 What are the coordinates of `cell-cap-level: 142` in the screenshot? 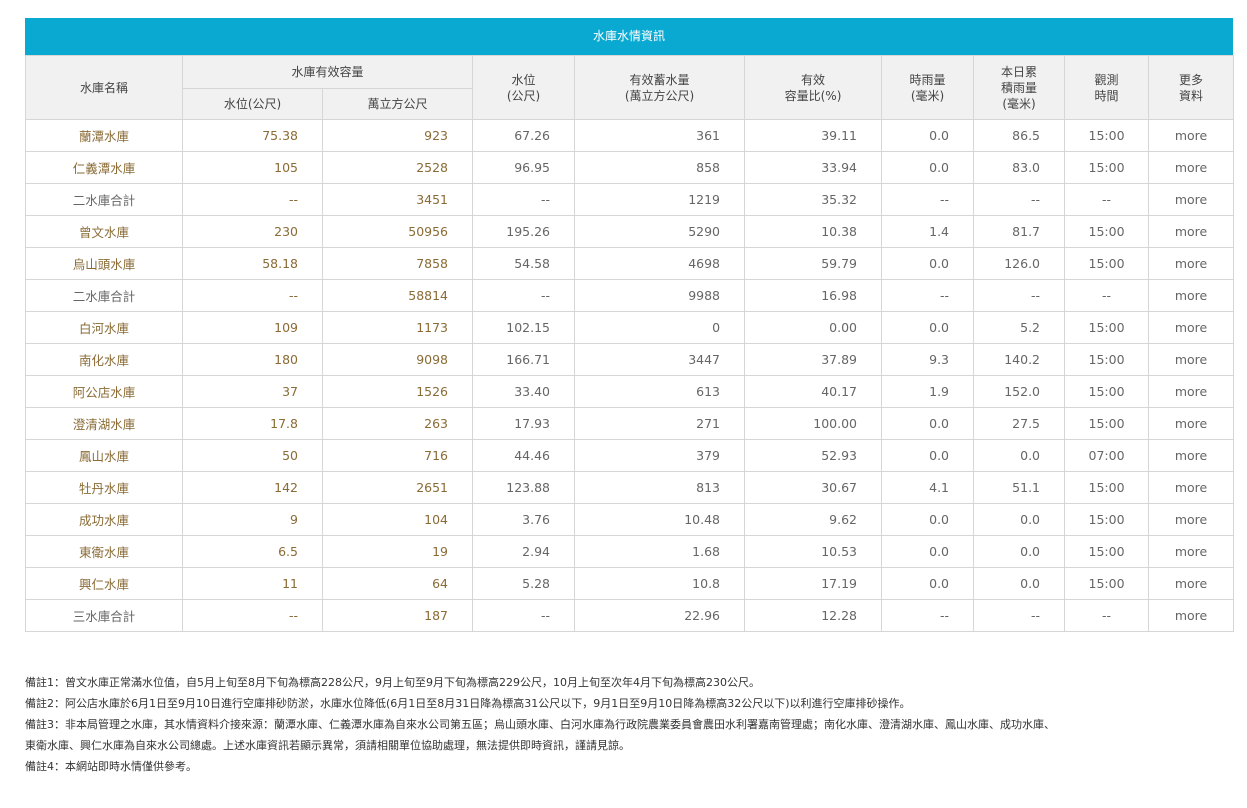 It's located at (252, 487).